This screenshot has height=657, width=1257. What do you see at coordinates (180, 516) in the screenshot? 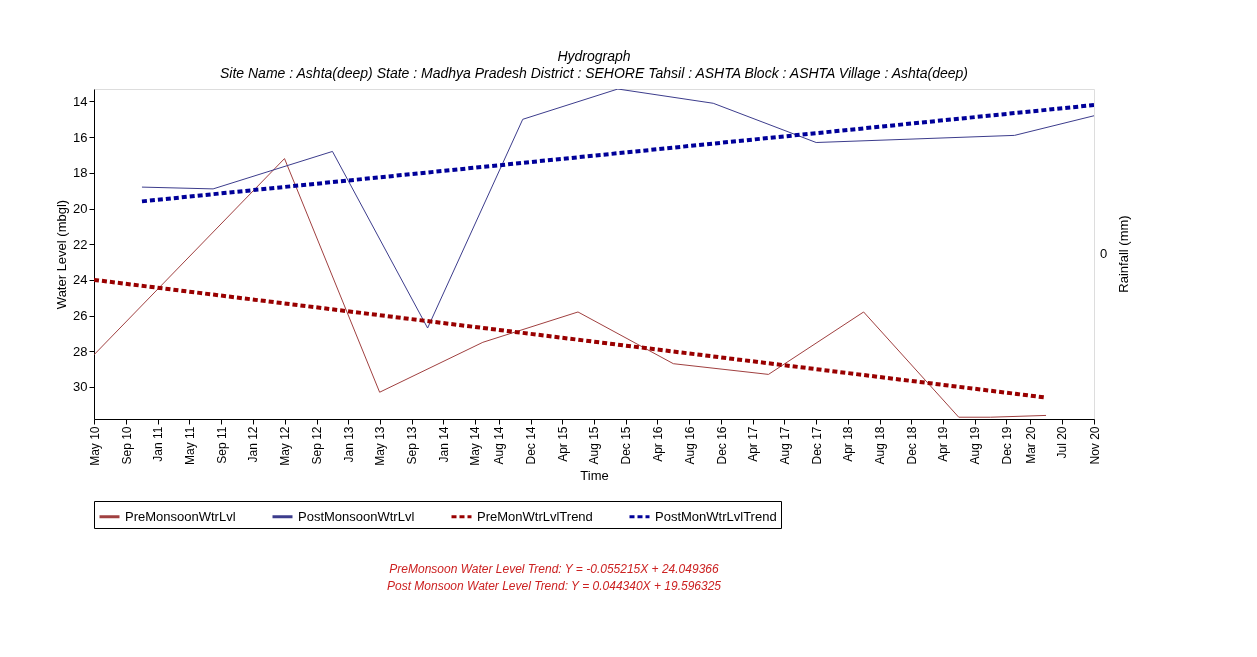
I see `legend-label: PreMonsoonWtrLvl` at bounding box center [180, 516].